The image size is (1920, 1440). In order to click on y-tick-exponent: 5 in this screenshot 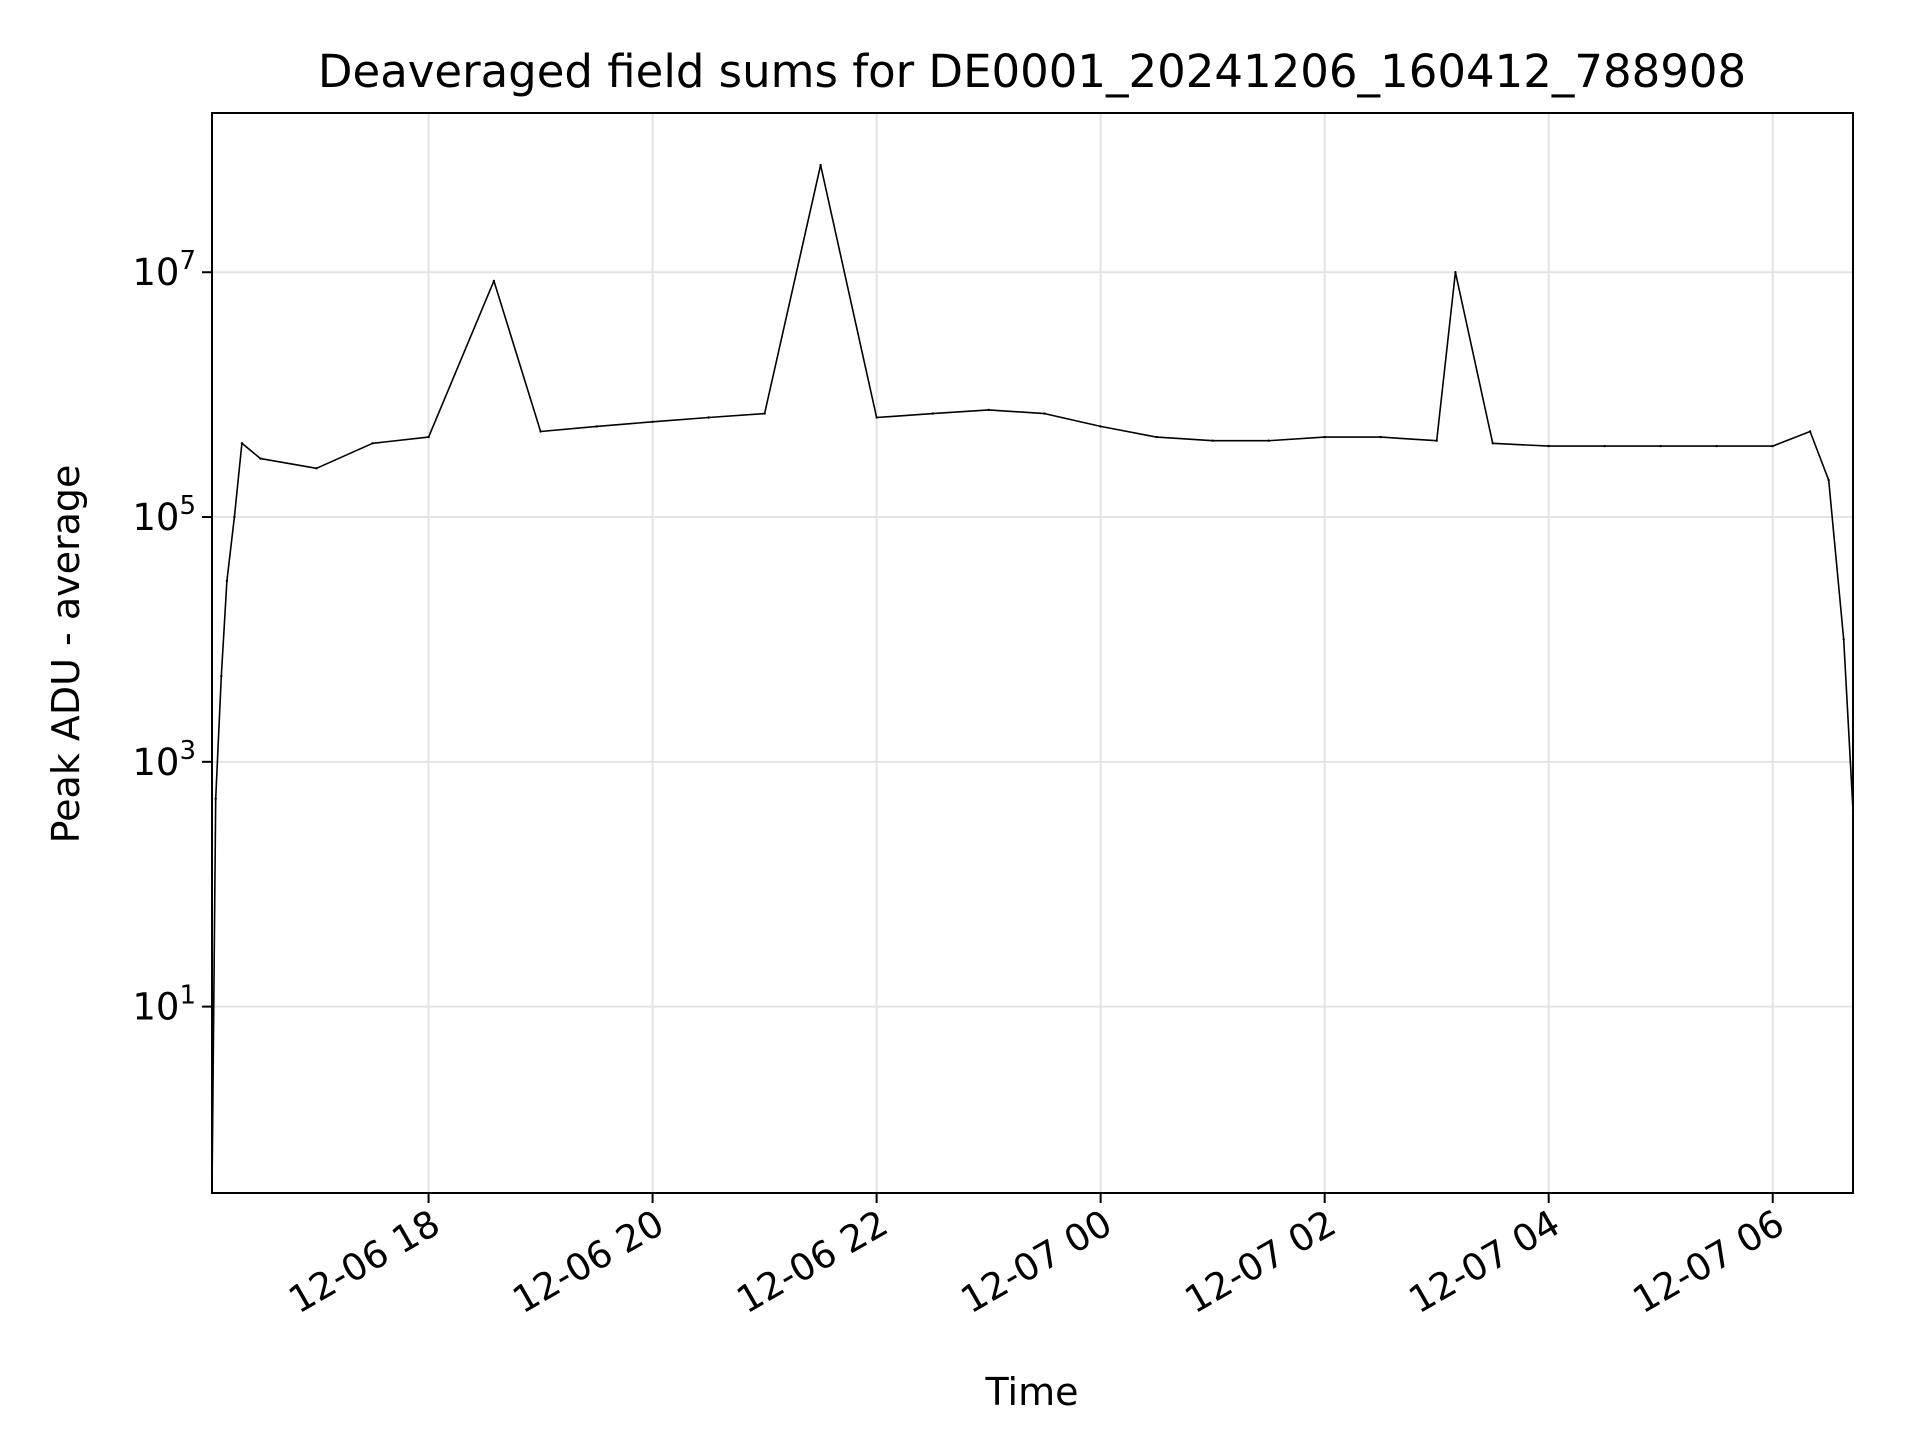, I will do `click(187, 506)`.